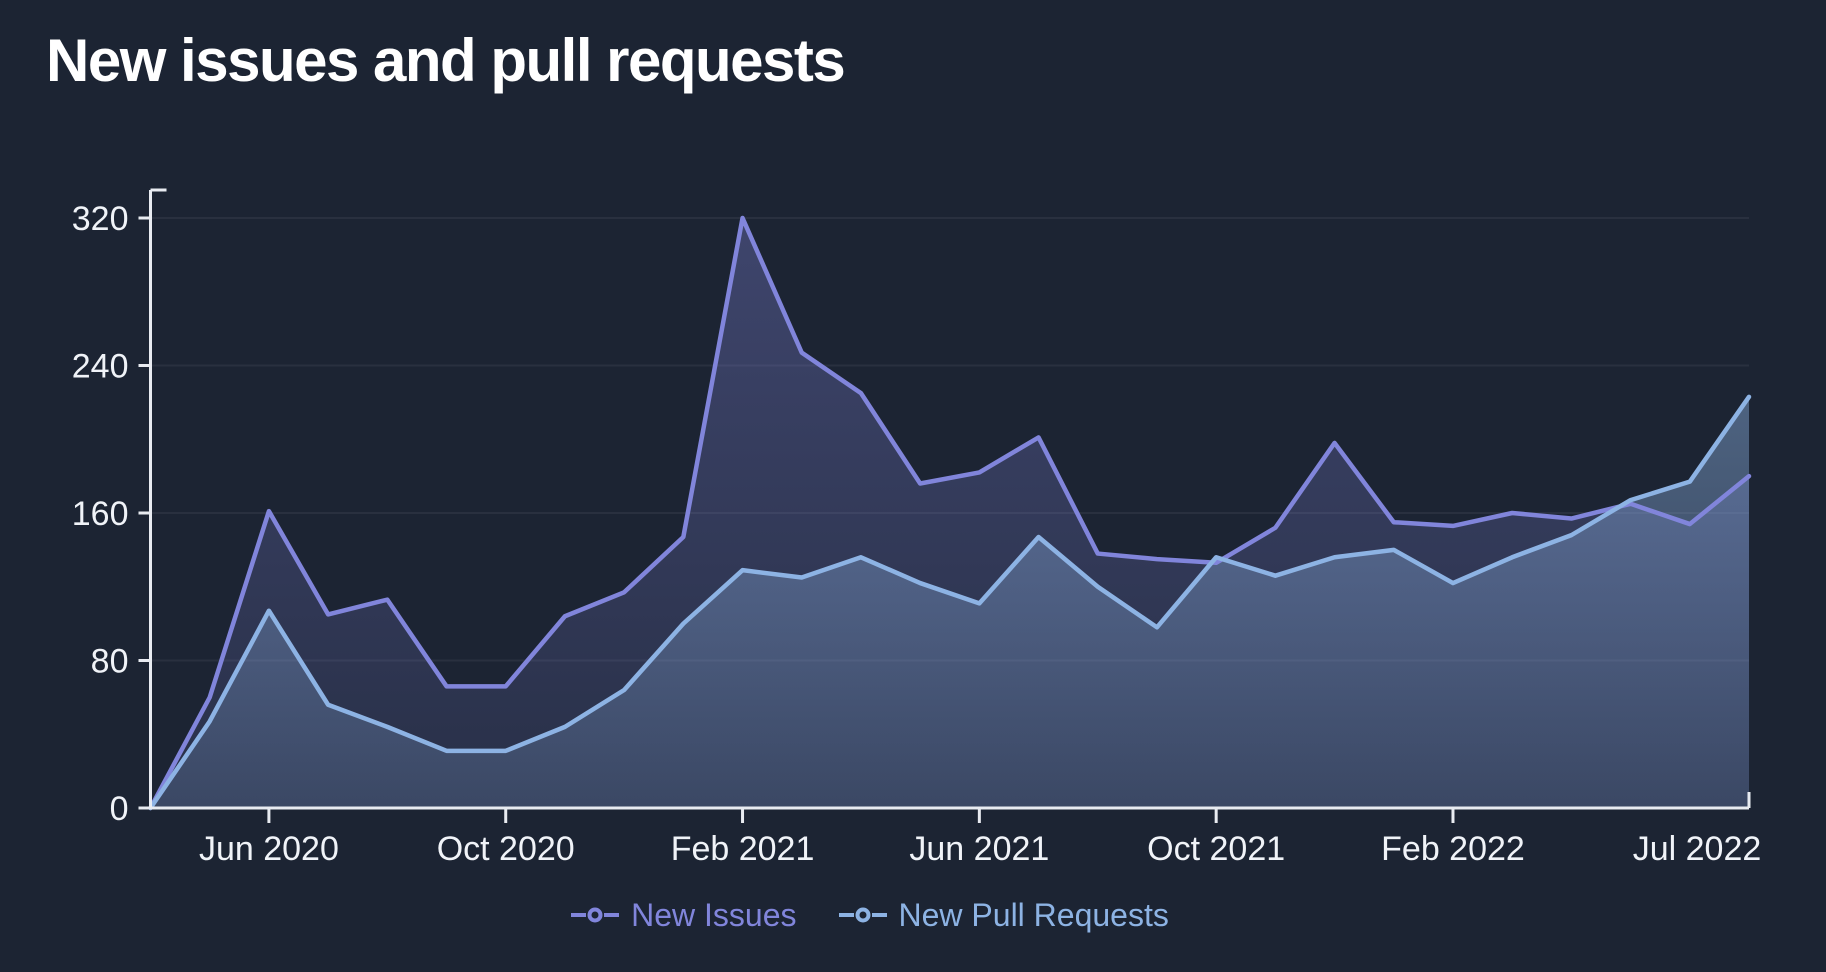 The width and height of the screenshot is (1826, 972). I want to click on legend-label: New Pull Requests, so click(1033, 914).